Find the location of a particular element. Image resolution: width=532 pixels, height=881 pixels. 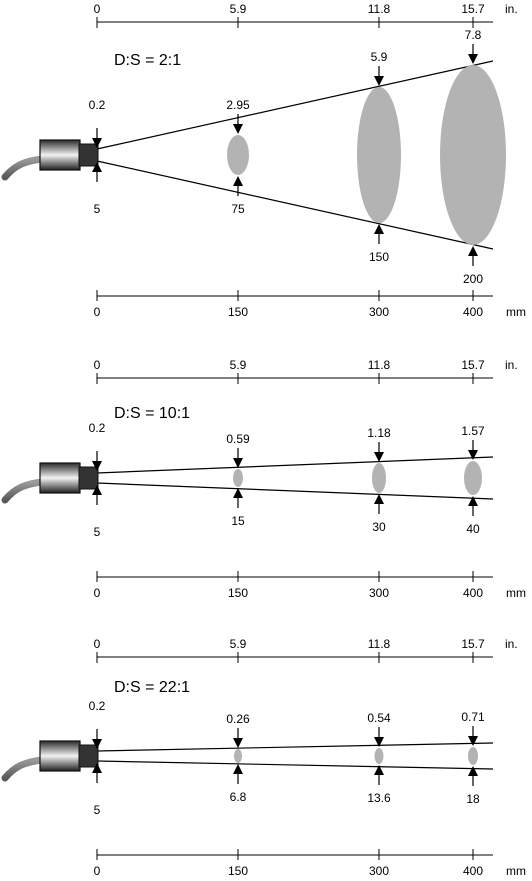

origin-top-arrow is located at coordinates (97, 461).